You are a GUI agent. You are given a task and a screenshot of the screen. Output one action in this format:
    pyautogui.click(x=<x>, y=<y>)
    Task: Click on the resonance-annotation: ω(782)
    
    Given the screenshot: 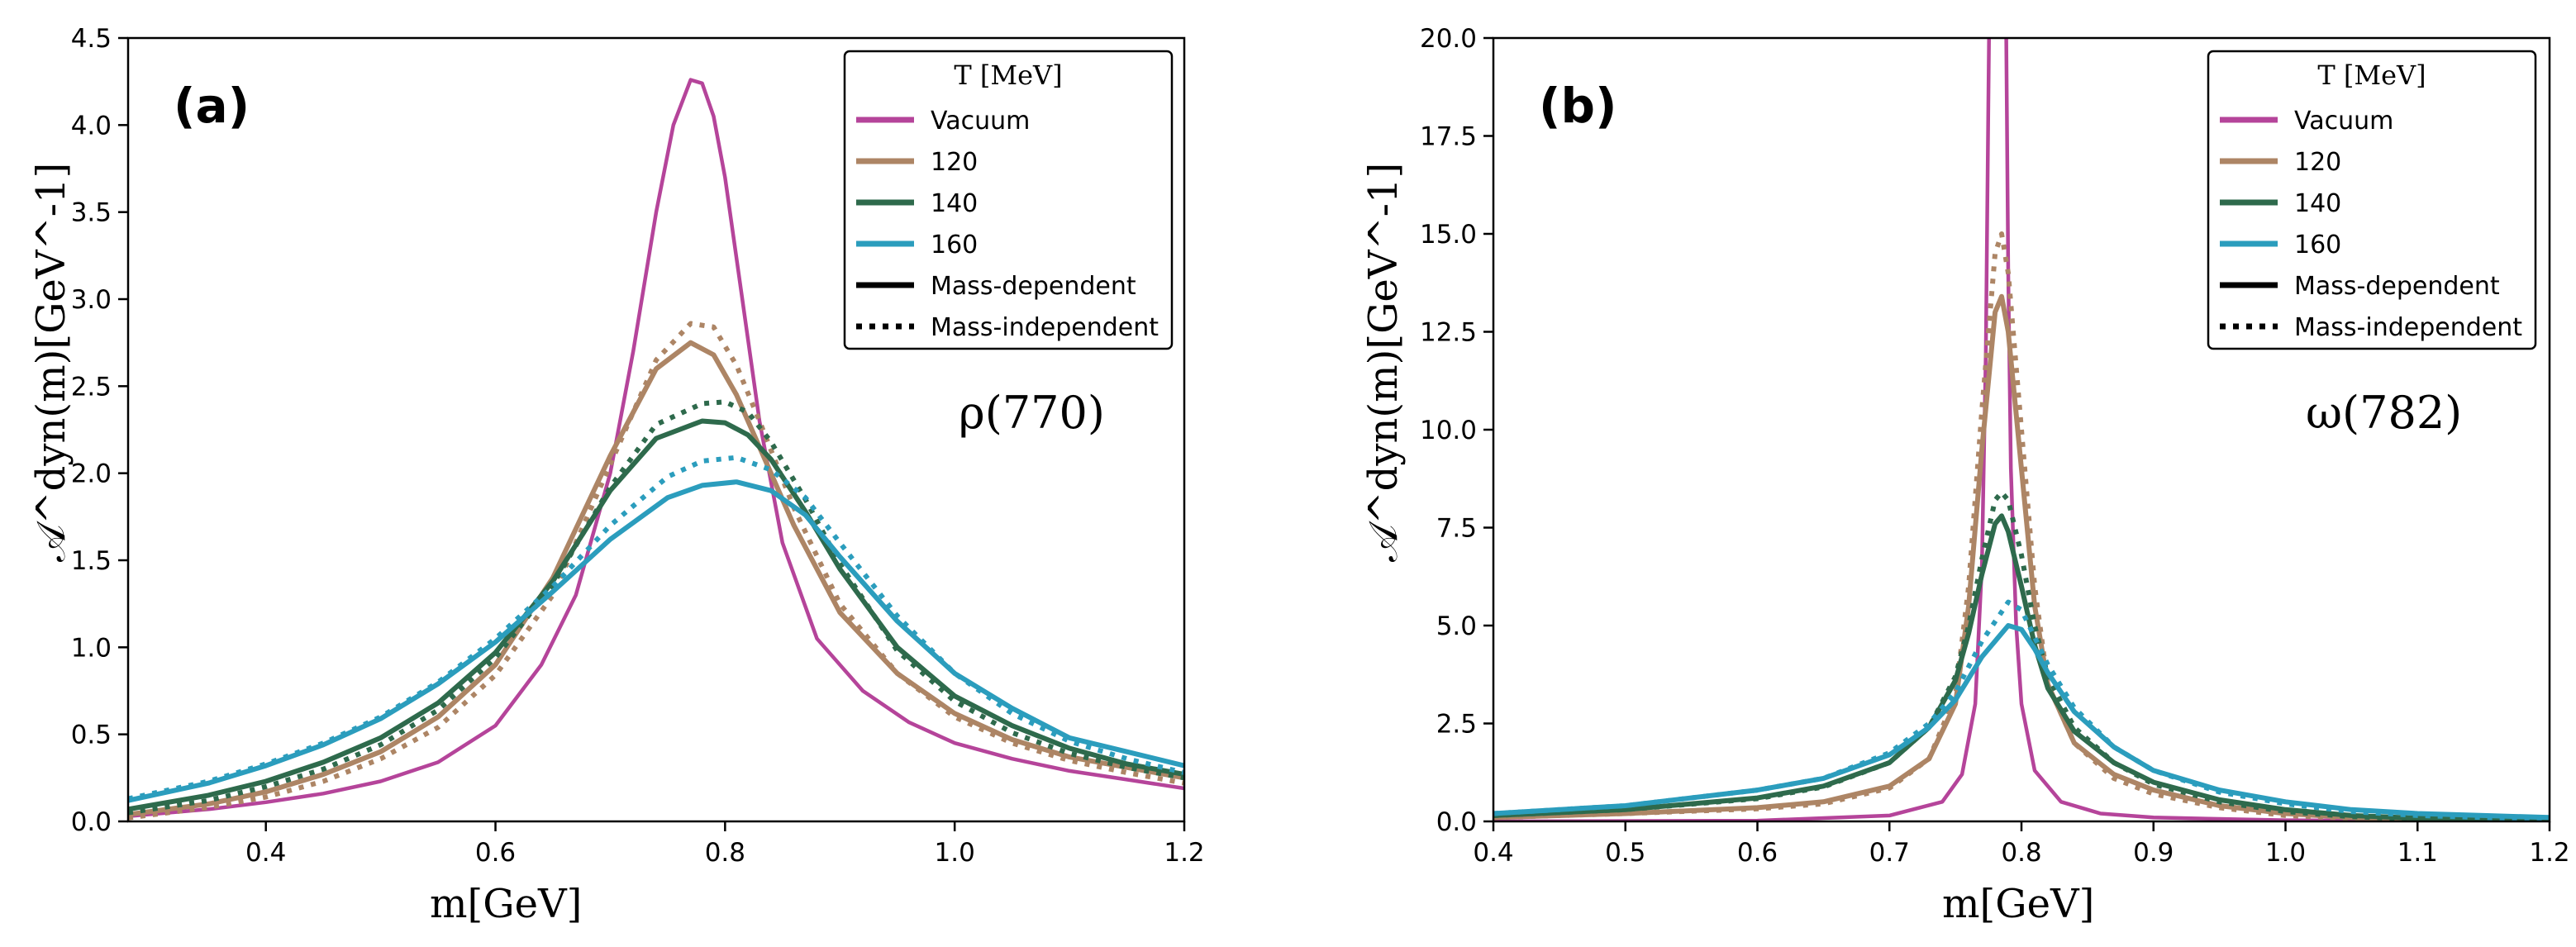 What is the action you would take?
    pyautogui.click(x=2384, y=413)
    